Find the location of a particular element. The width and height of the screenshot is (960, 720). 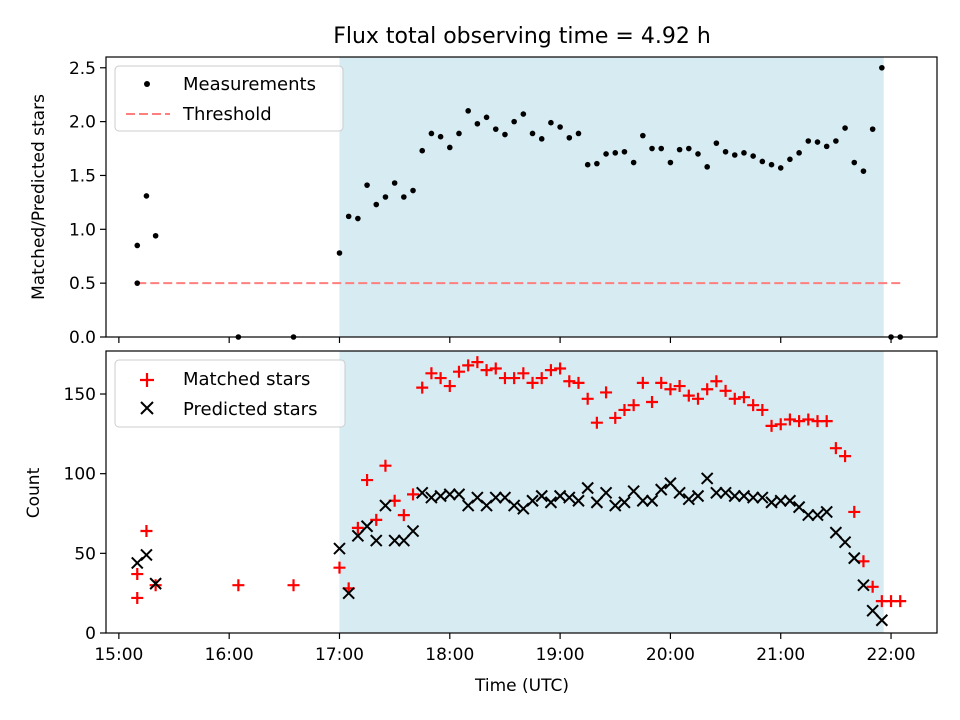

top-y-tick-label: 1.5 is located at coordinates (82, 176).